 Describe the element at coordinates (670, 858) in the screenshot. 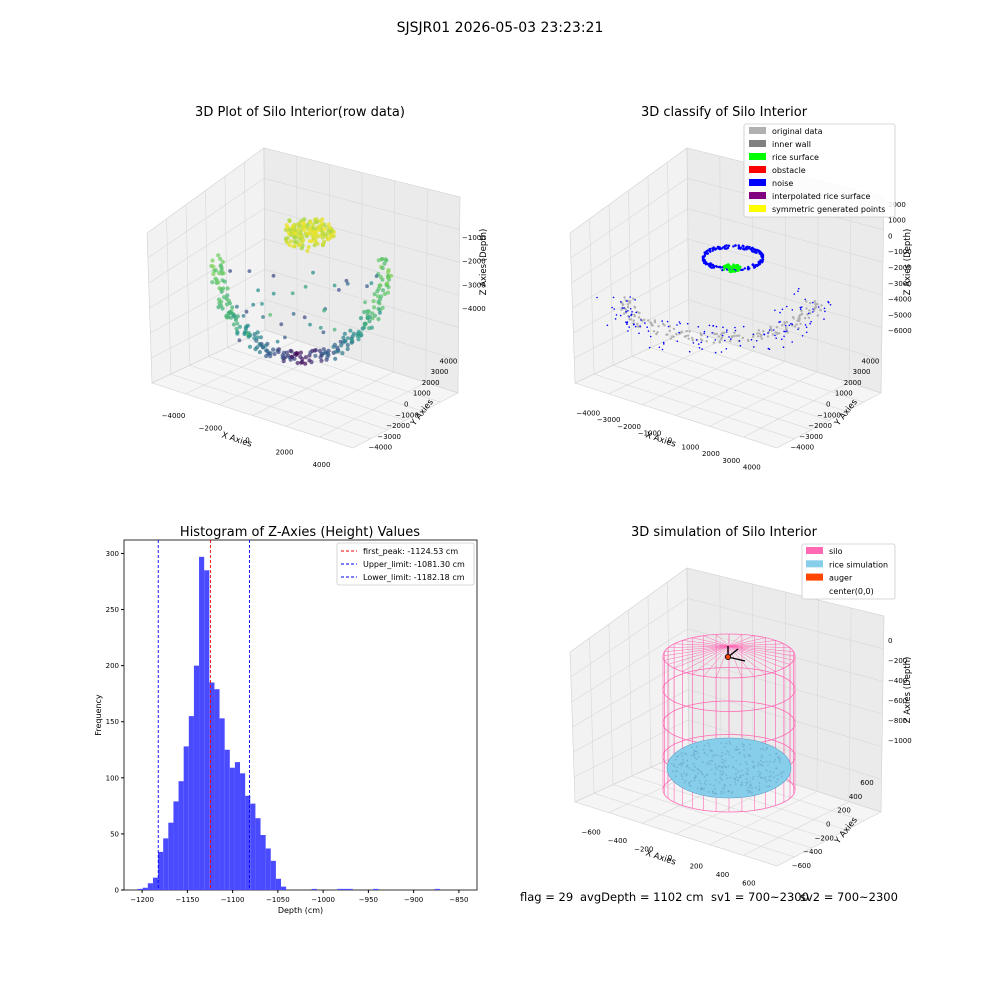

I see `sim-x-tick-label: 0` at that location.